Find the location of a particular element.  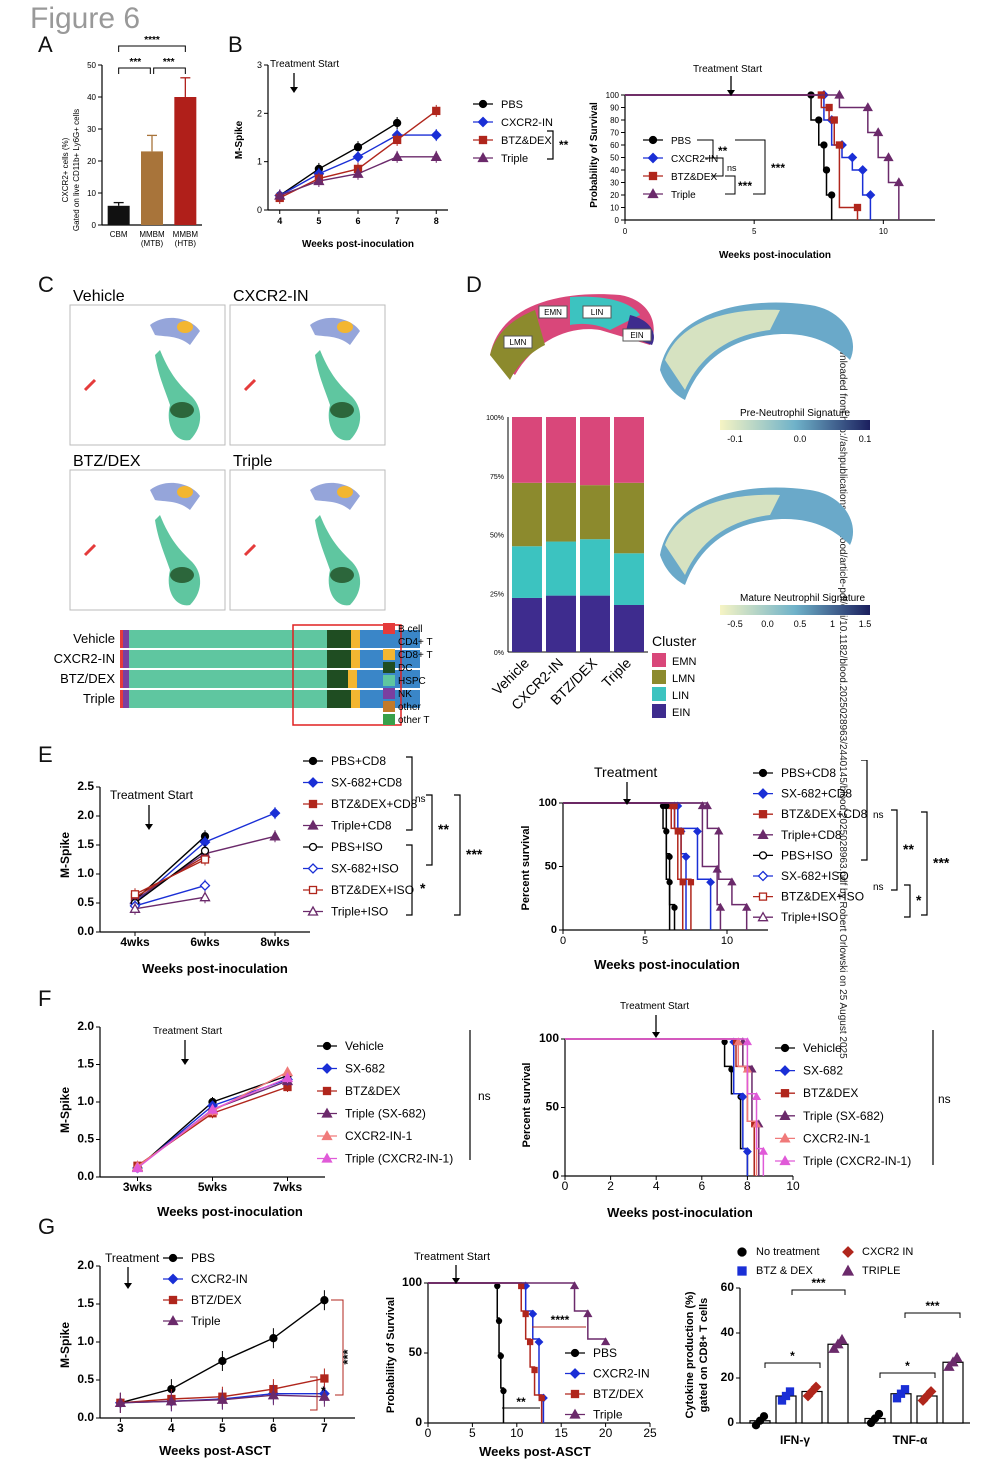

panel-b2-sig-label: *** is located at coordinates (745, 186).